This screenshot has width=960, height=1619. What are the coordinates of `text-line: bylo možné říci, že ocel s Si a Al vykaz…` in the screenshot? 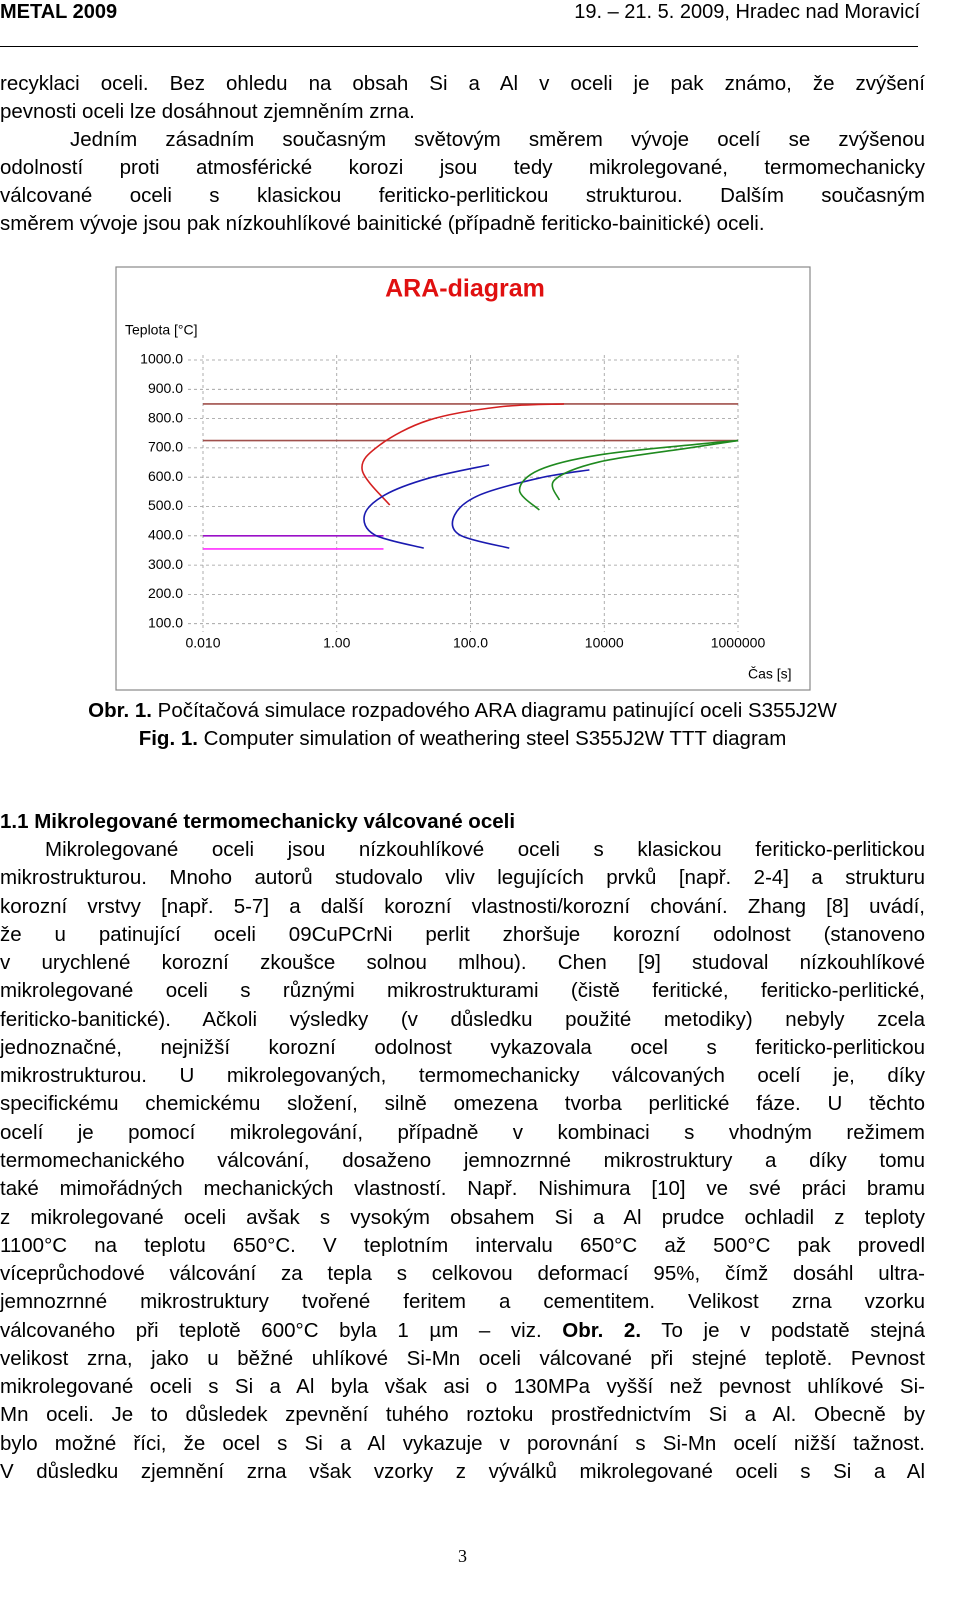 It's located at (462, 1443).